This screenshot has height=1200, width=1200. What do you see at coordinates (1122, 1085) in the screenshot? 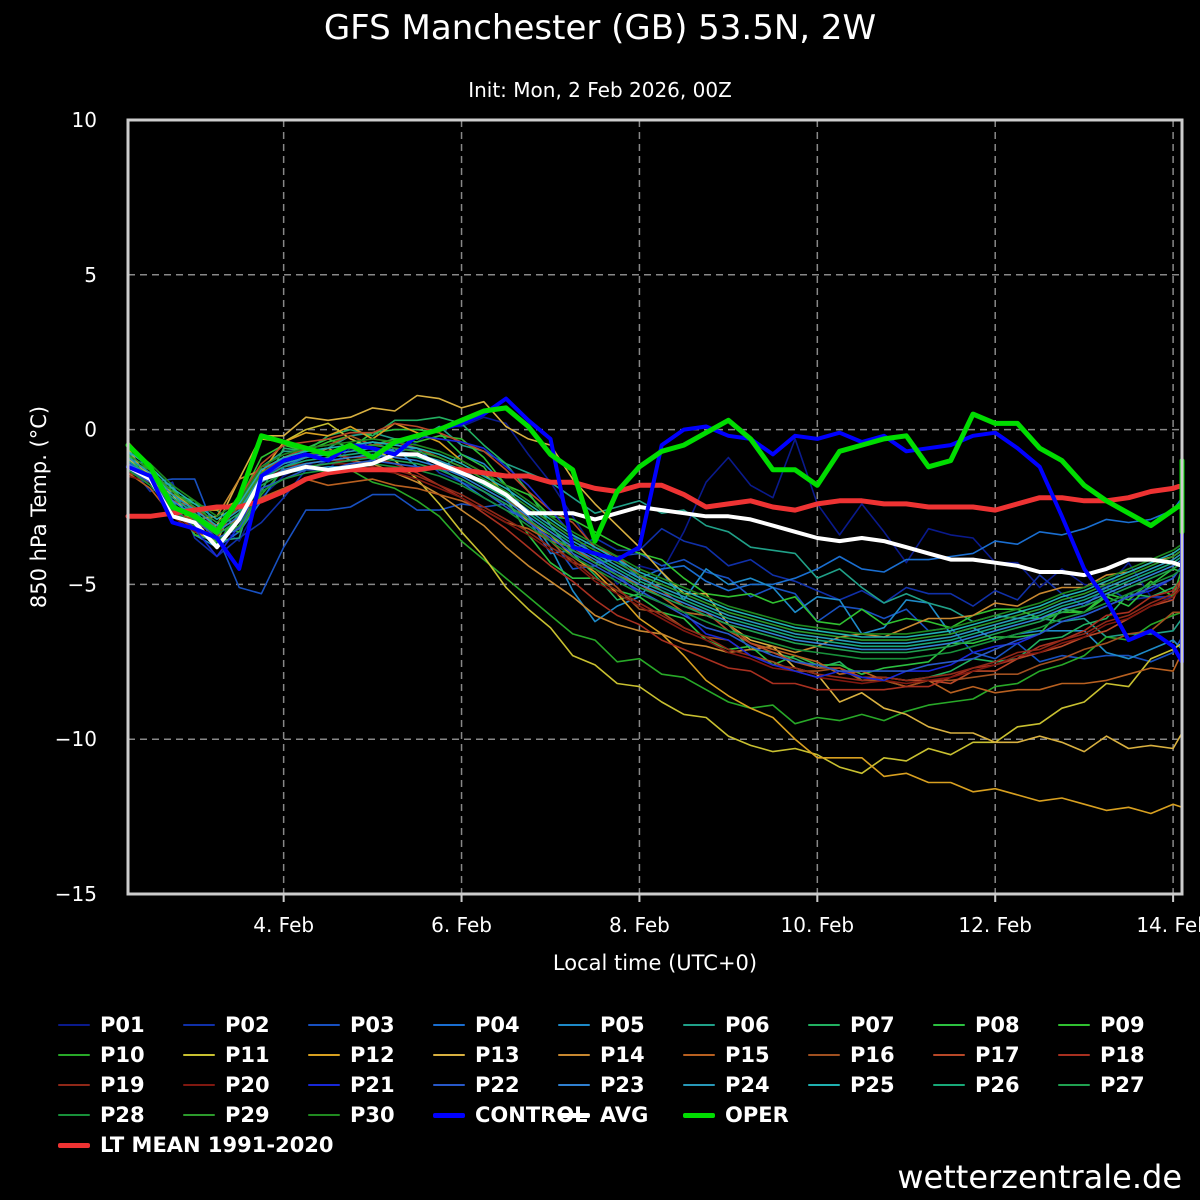
I see `legend-label: P27` at bounding box center [1122, 1085].